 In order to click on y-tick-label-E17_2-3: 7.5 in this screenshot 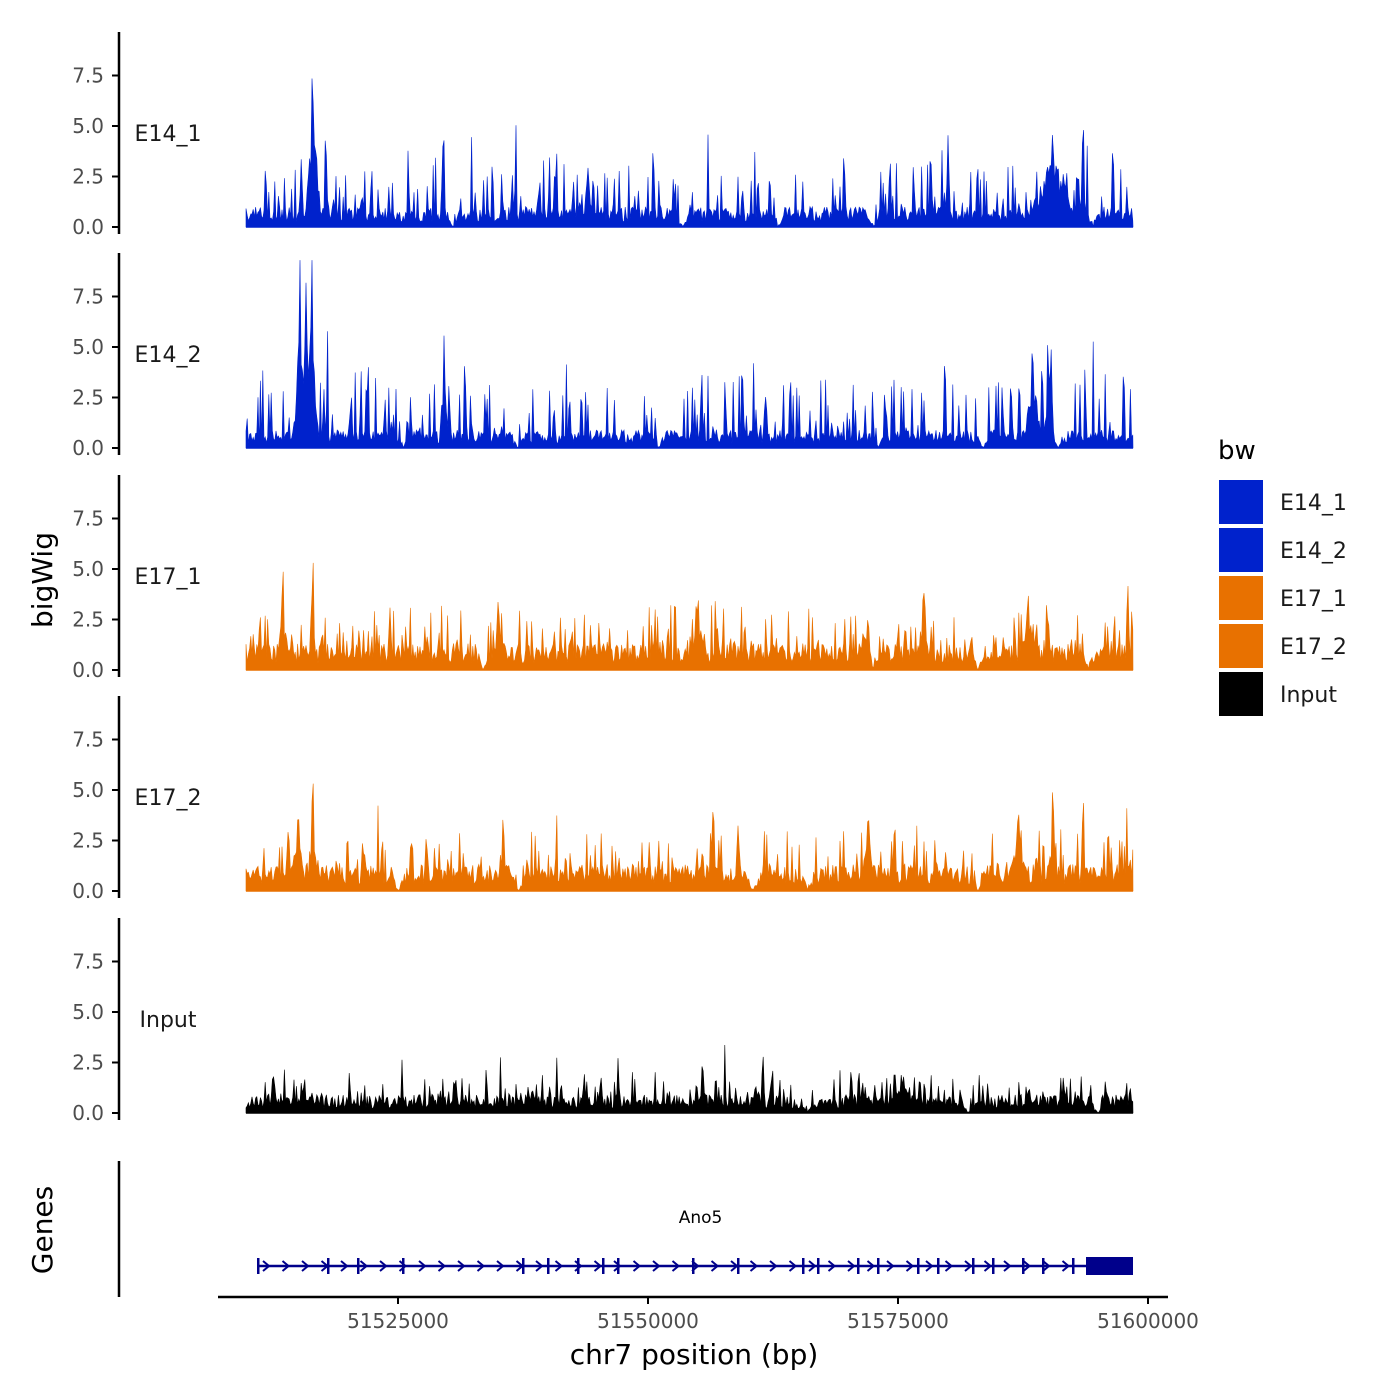, I will do `click(88, 740)`.